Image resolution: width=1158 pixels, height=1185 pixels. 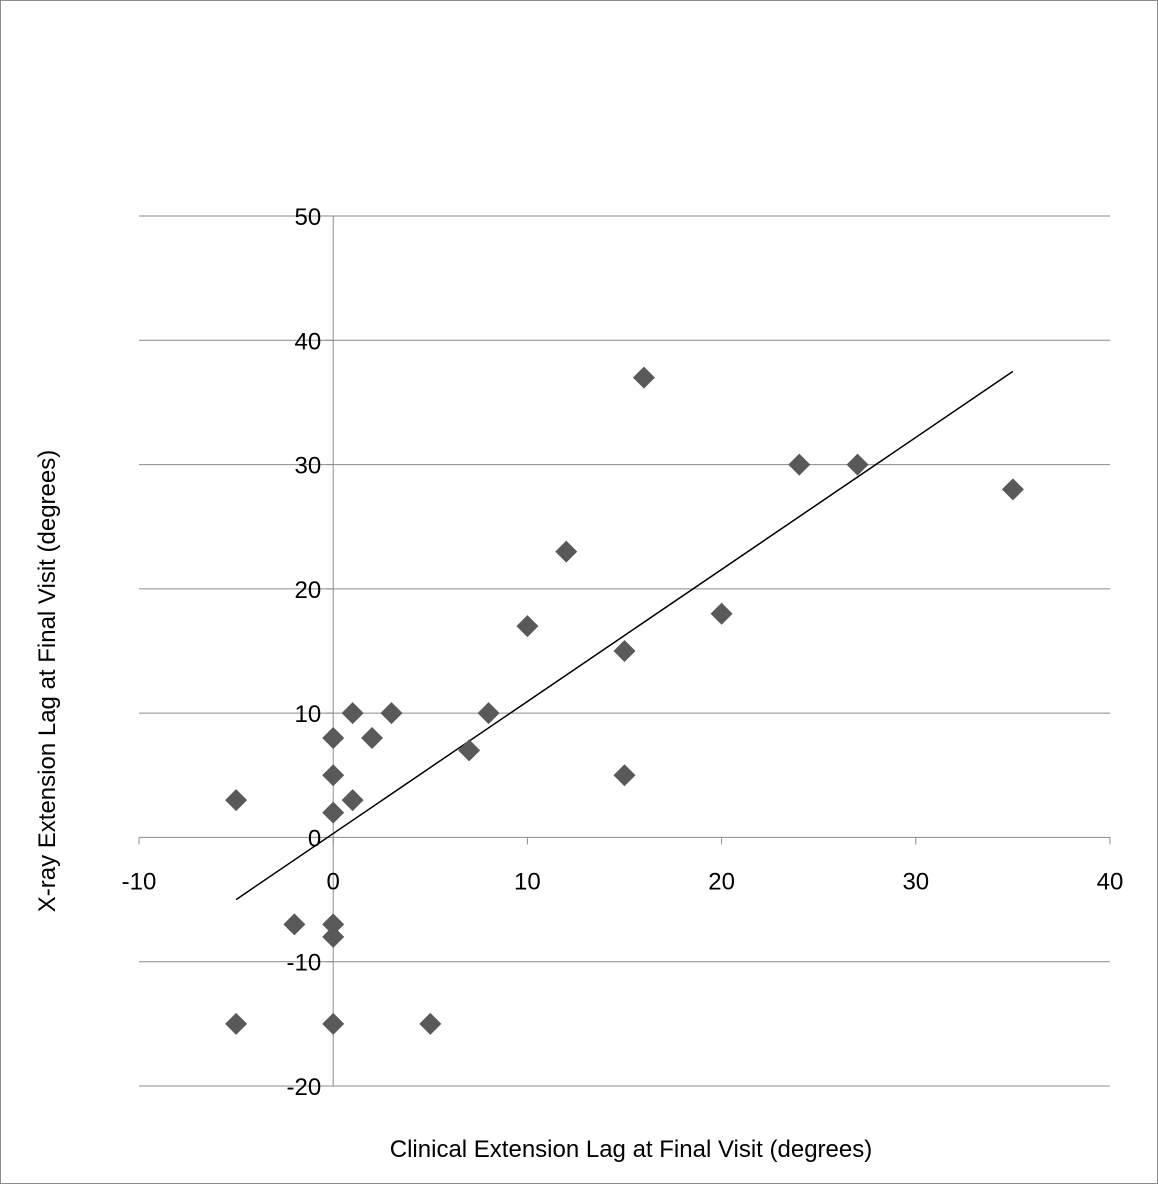 I want to click on y-tick-label: 10, so click(x=307, y=714).